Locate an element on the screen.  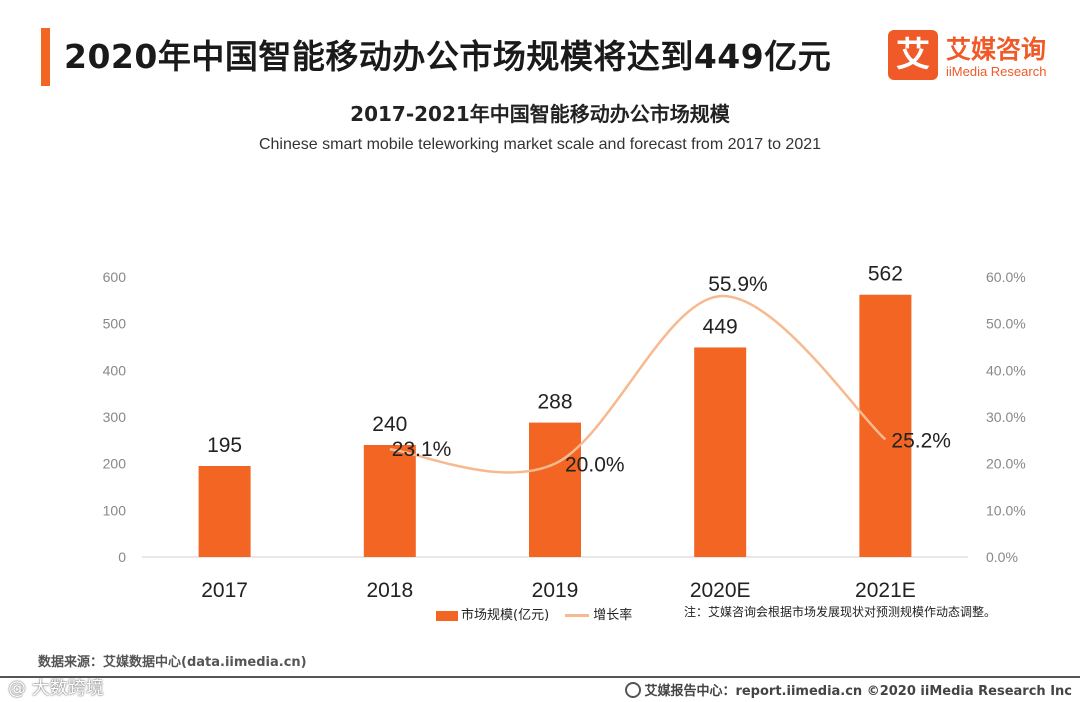
bar-value-label: 449 is located at coordinates (720, 326).